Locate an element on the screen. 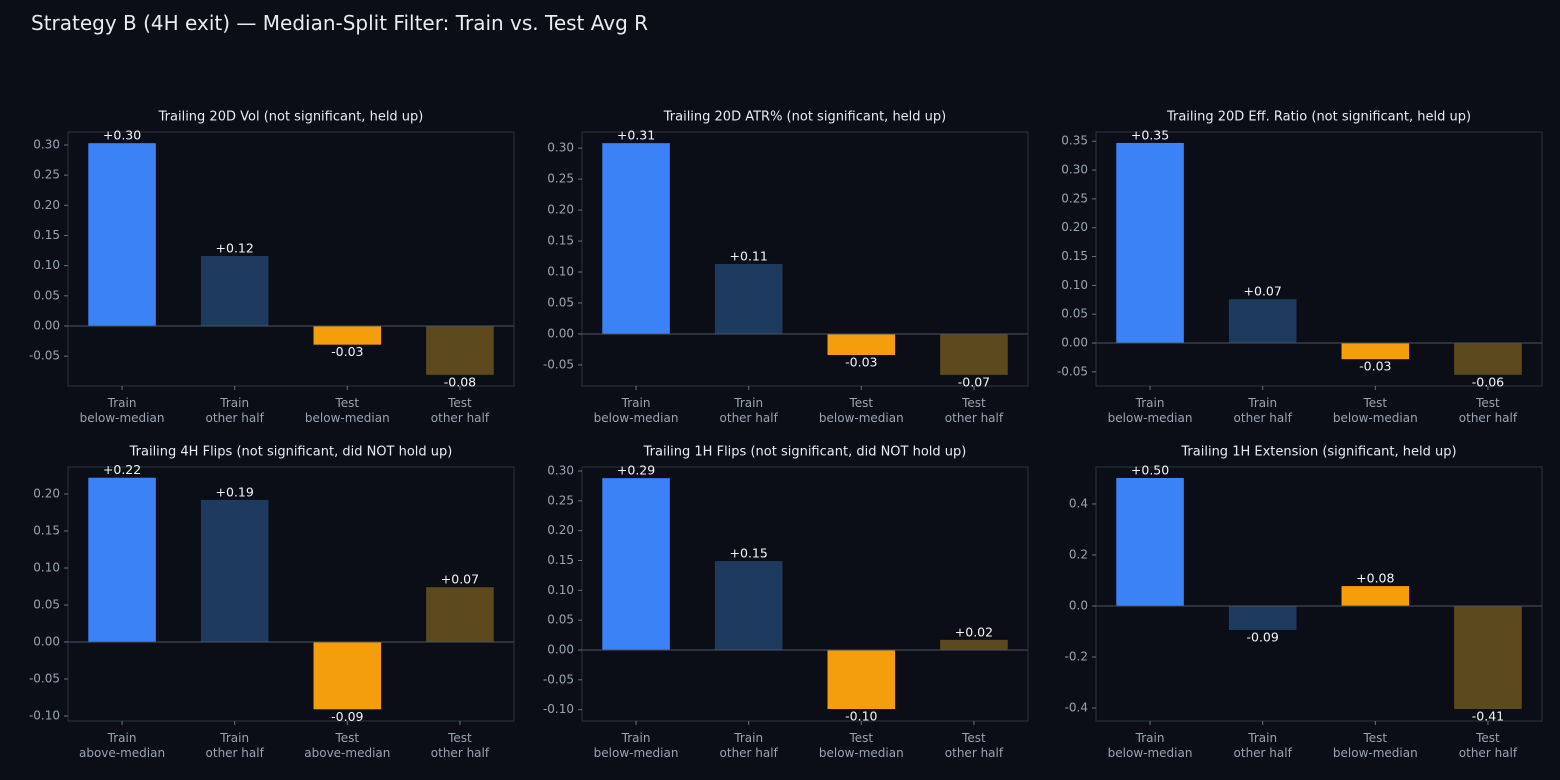  value-label: +0.31 is located at coordinates (636, 135).